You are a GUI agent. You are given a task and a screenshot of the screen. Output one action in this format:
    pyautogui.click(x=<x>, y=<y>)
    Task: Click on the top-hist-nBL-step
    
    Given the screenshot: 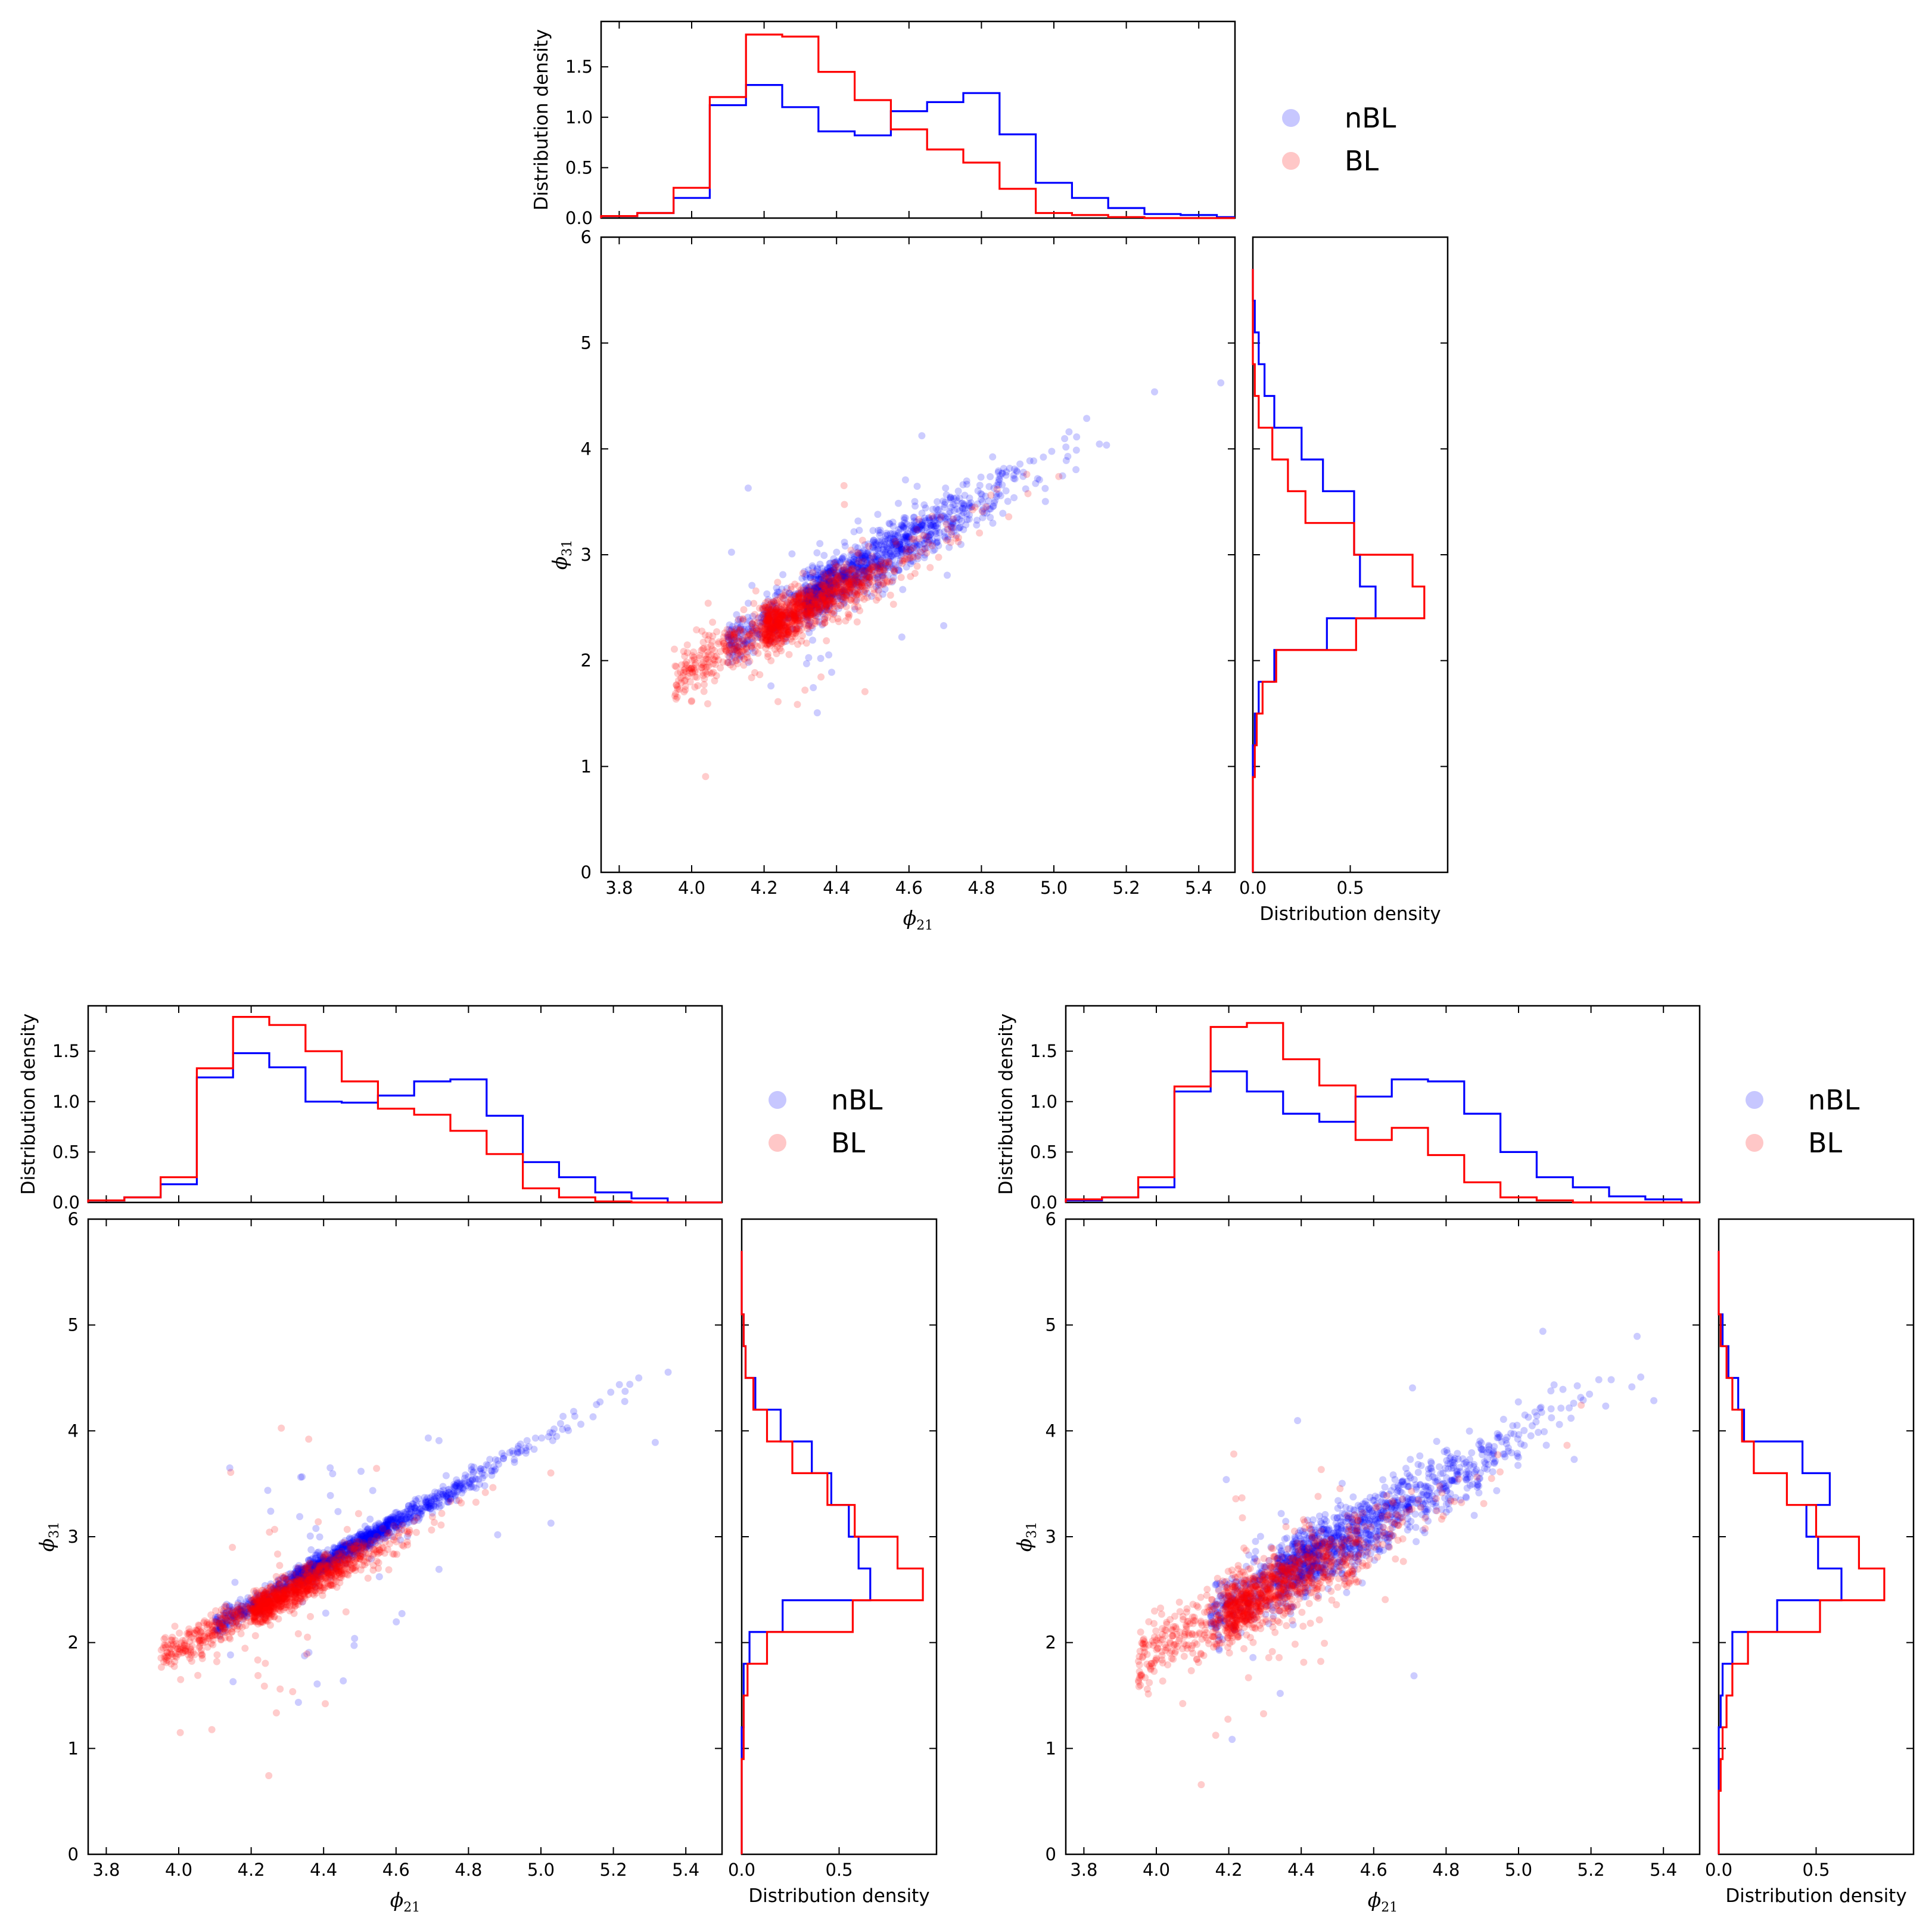 What is the action you would take?
    pyautogui.click(x=917, y=151)
    